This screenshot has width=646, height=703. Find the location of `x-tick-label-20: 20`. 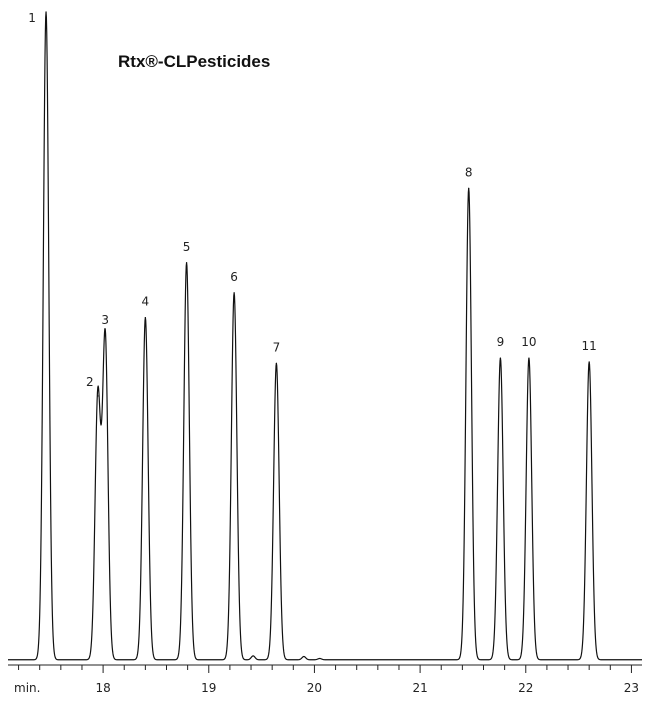

x-tick-label-20: 20 is located at coordinates (314, 688).